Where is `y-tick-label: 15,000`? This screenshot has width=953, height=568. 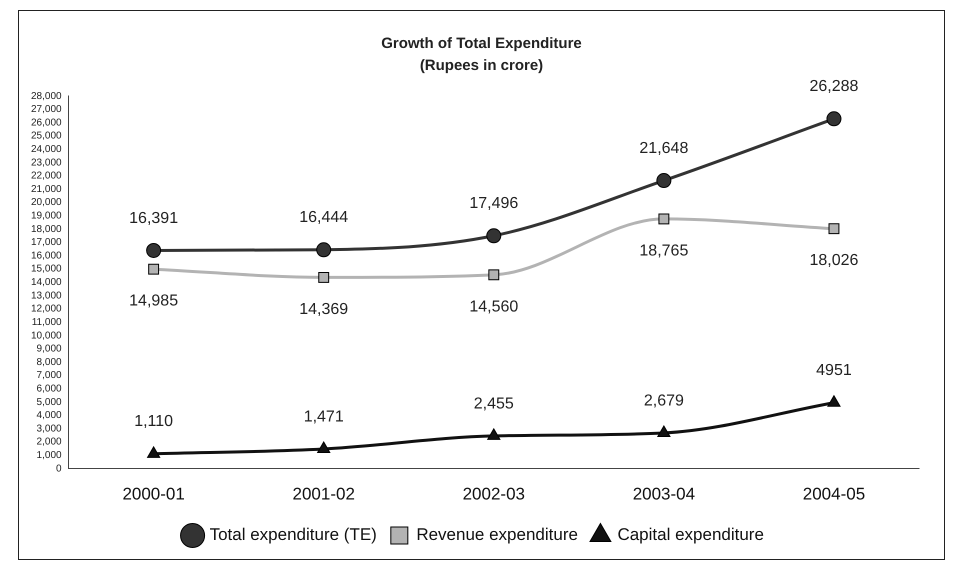
y-tick-label: 15,000 is located at coordinates (46, 269).